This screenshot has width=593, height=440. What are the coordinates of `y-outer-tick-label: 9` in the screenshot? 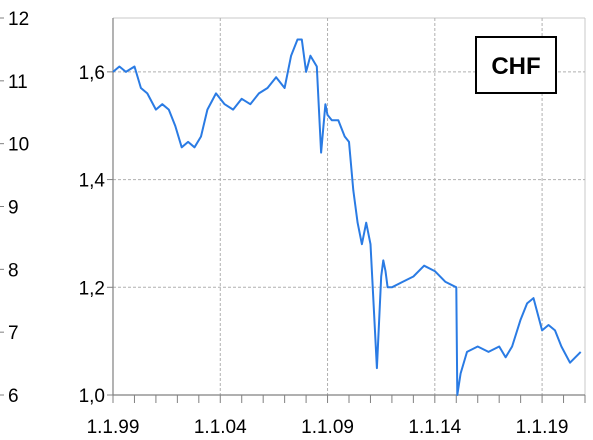 It's located at (13, 208).